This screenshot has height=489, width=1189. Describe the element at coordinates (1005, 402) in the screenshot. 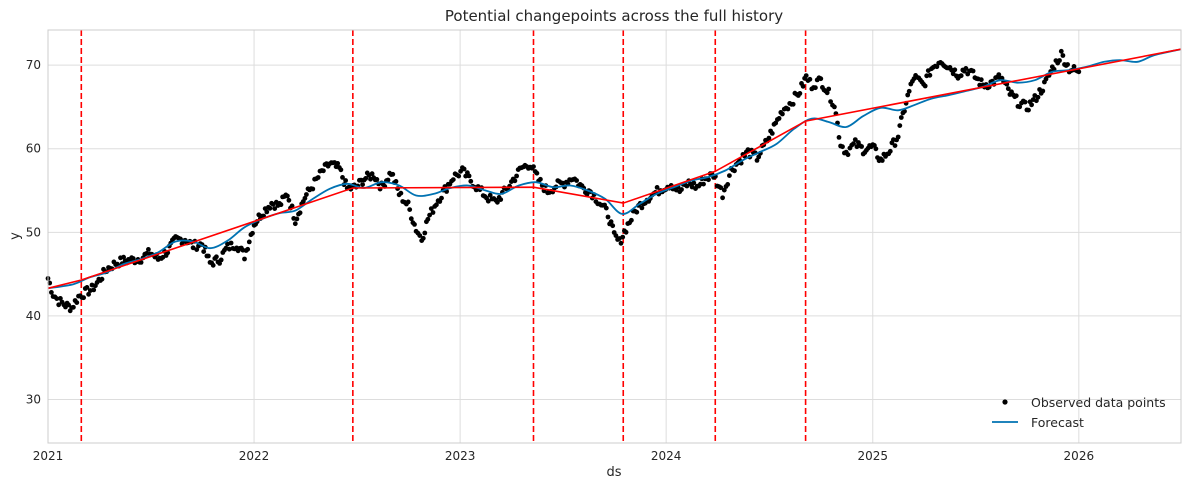

I see `legend-observed-marker` at that location.